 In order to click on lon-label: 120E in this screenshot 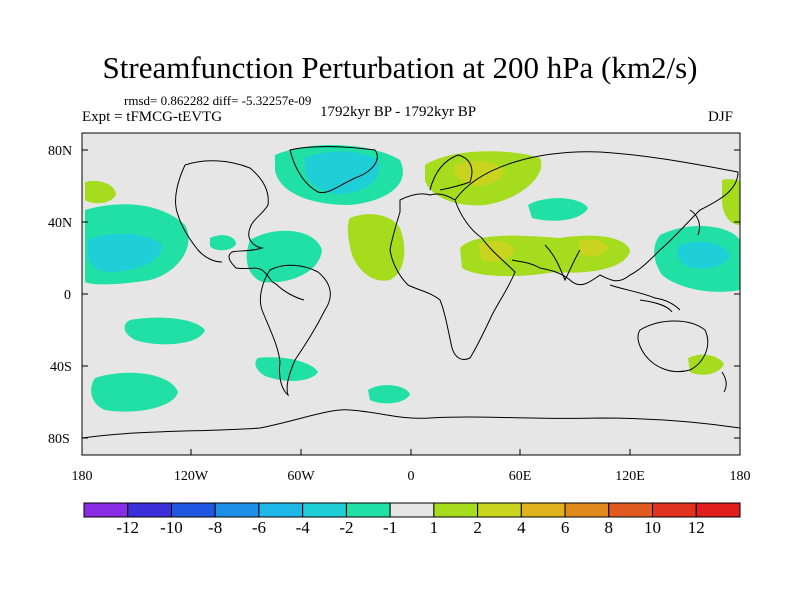, I will do `click(630, 476)`.